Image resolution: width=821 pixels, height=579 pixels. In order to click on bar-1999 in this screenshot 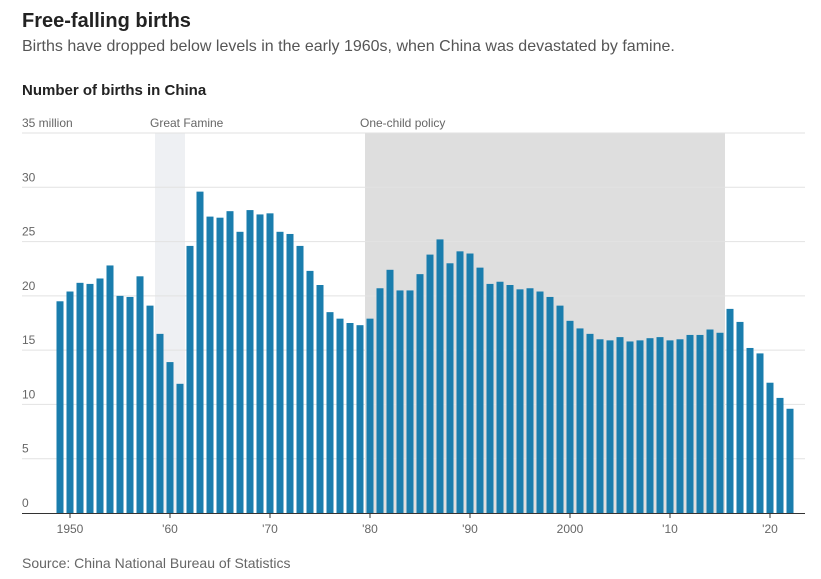, I will do `click(560, 409)`.